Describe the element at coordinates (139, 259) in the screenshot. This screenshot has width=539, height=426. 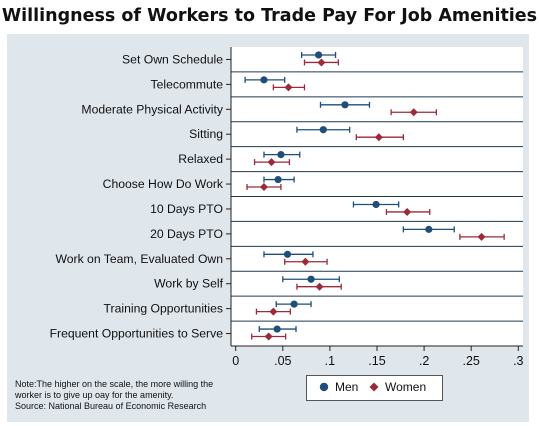
I see `y-tick-label: Work on Team, Evaluated Own` at that location.